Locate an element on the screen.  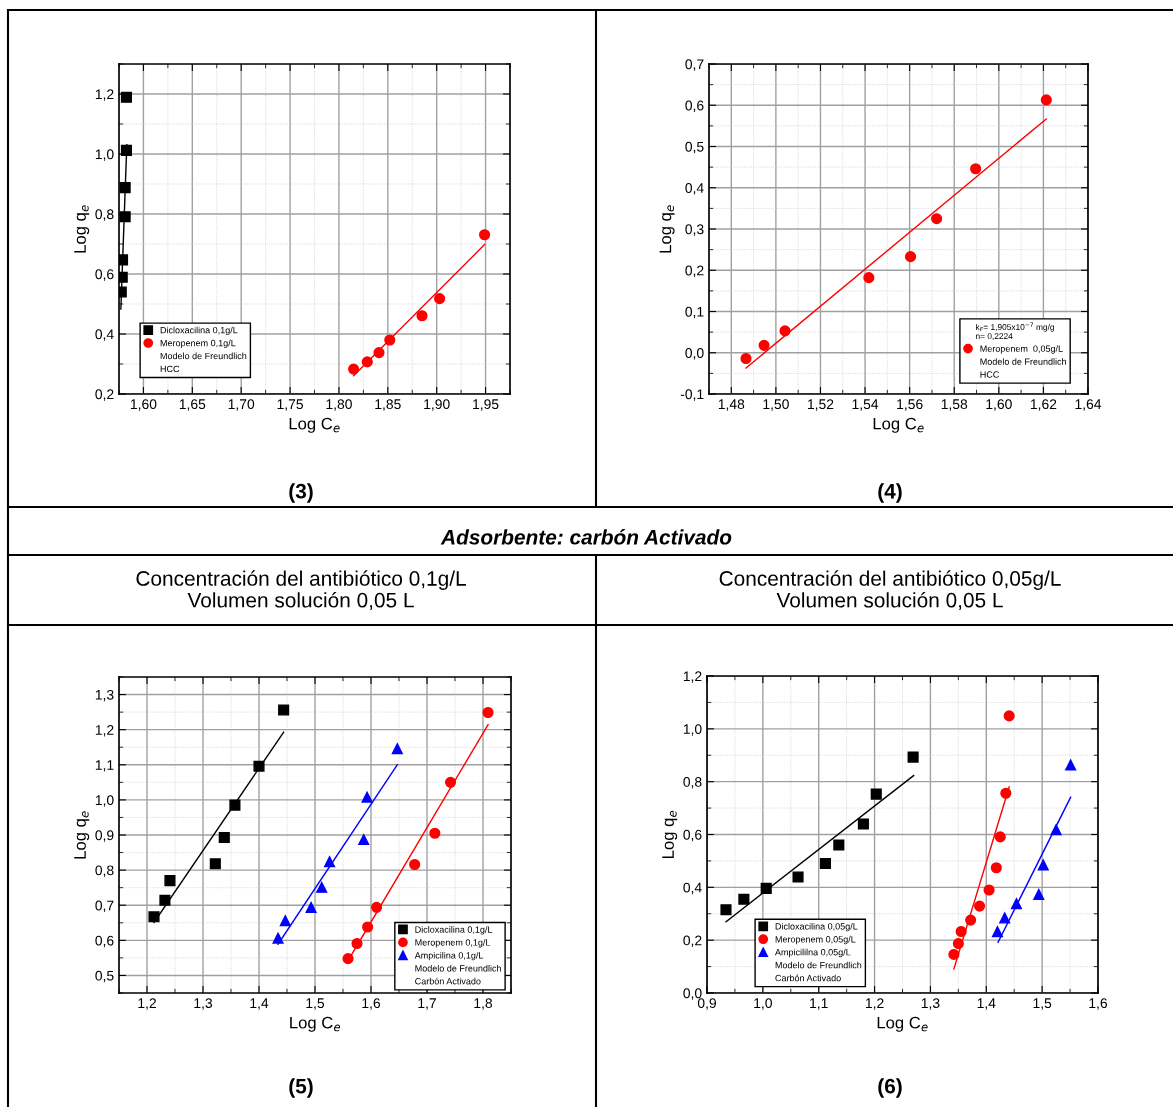
x-tick-label: 1,62 is located at coordinates (1043, 405).